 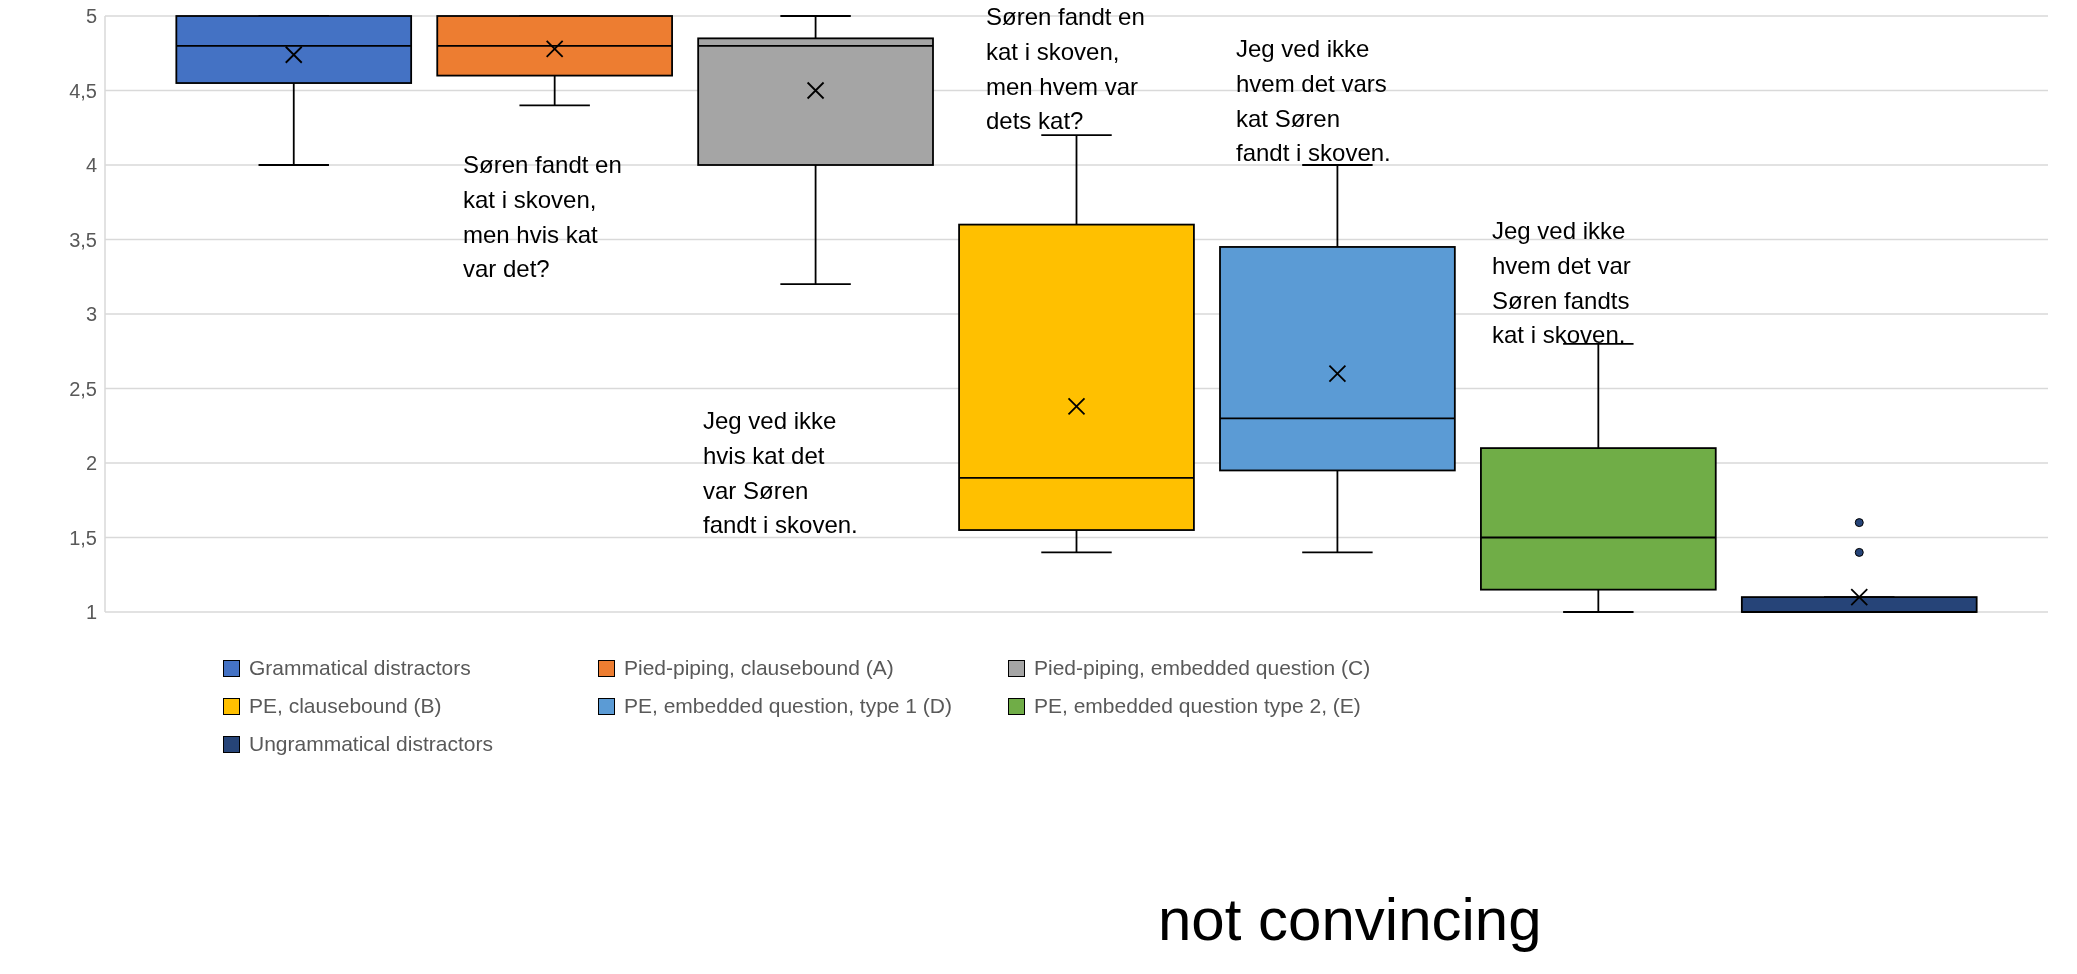 I want to click on y-tick-label: 2,5, so click(x=83, y=388).